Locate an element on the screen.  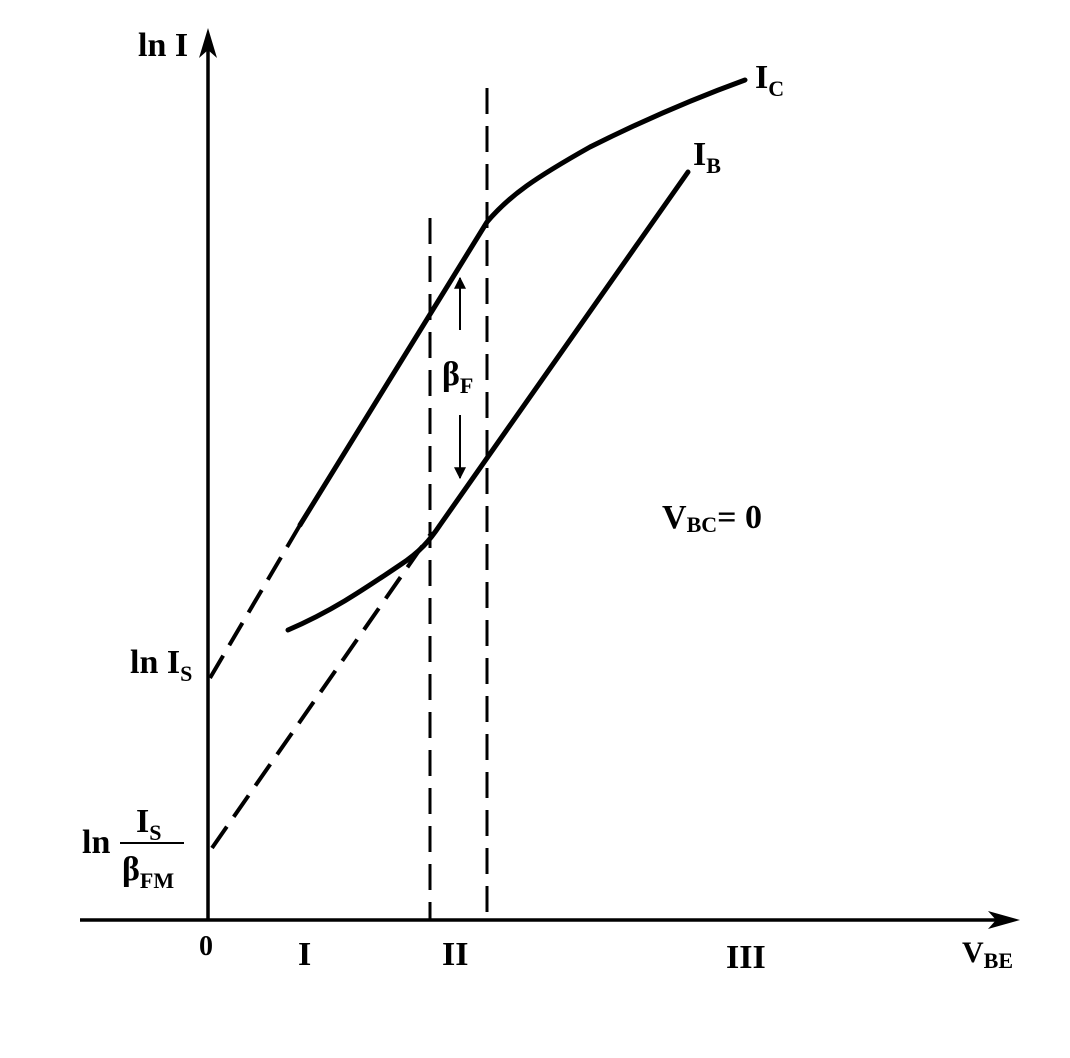
ib-label: IB is located at coordinates (707, 157).